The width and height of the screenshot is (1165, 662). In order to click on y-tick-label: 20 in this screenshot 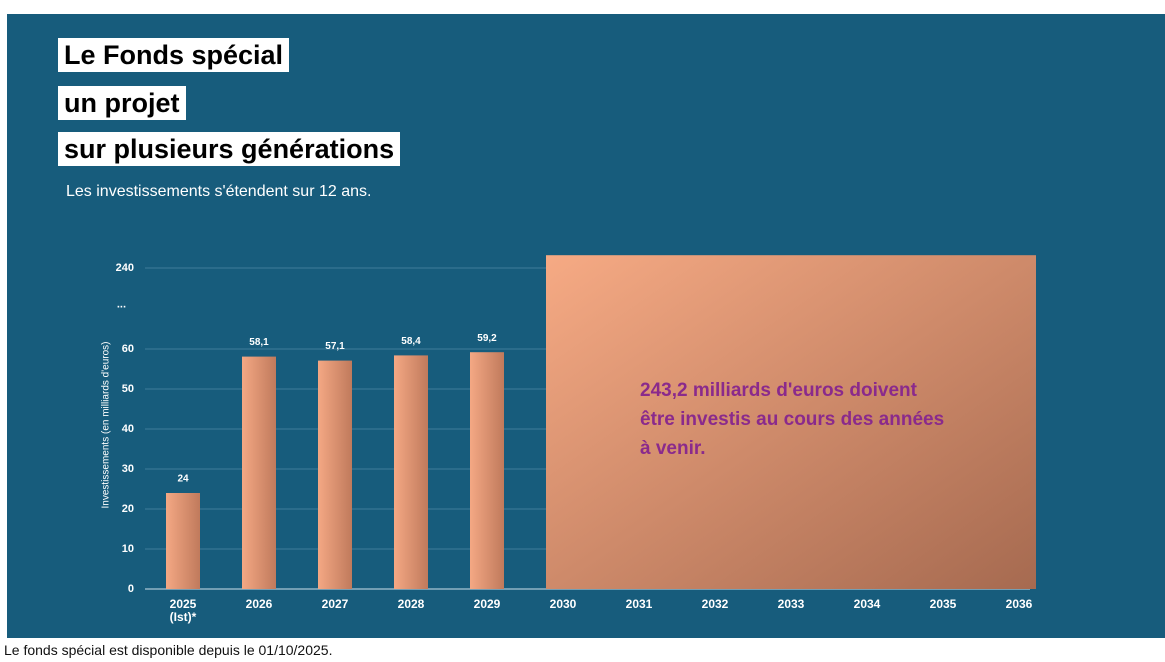, I will do `click(128, 509)`.